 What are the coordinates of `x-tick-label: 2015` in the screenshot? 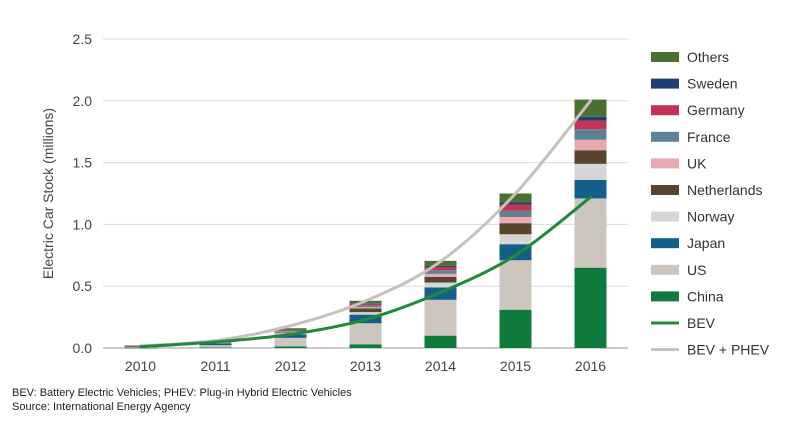 It's located at (515, 366).